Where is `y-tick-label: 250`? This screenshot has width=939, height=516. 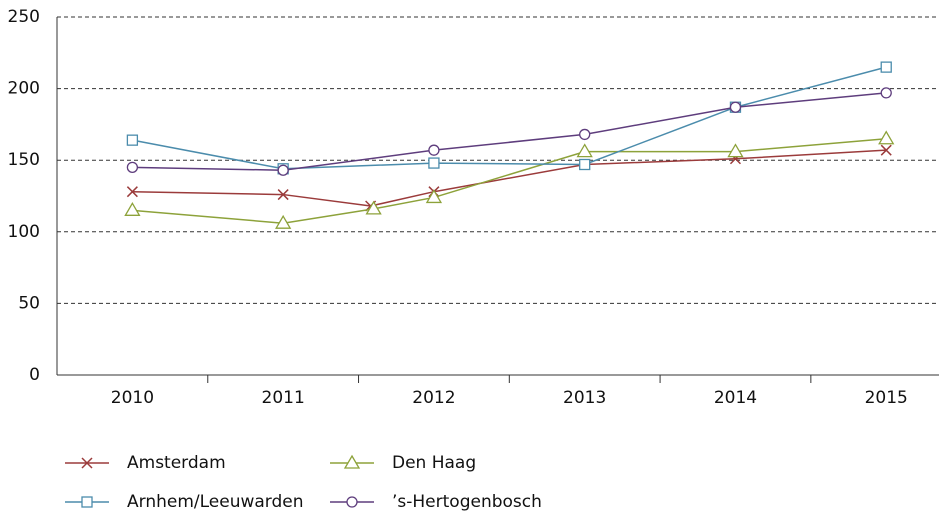 y-tick-label: 250 is located at coordinates (24, 17).